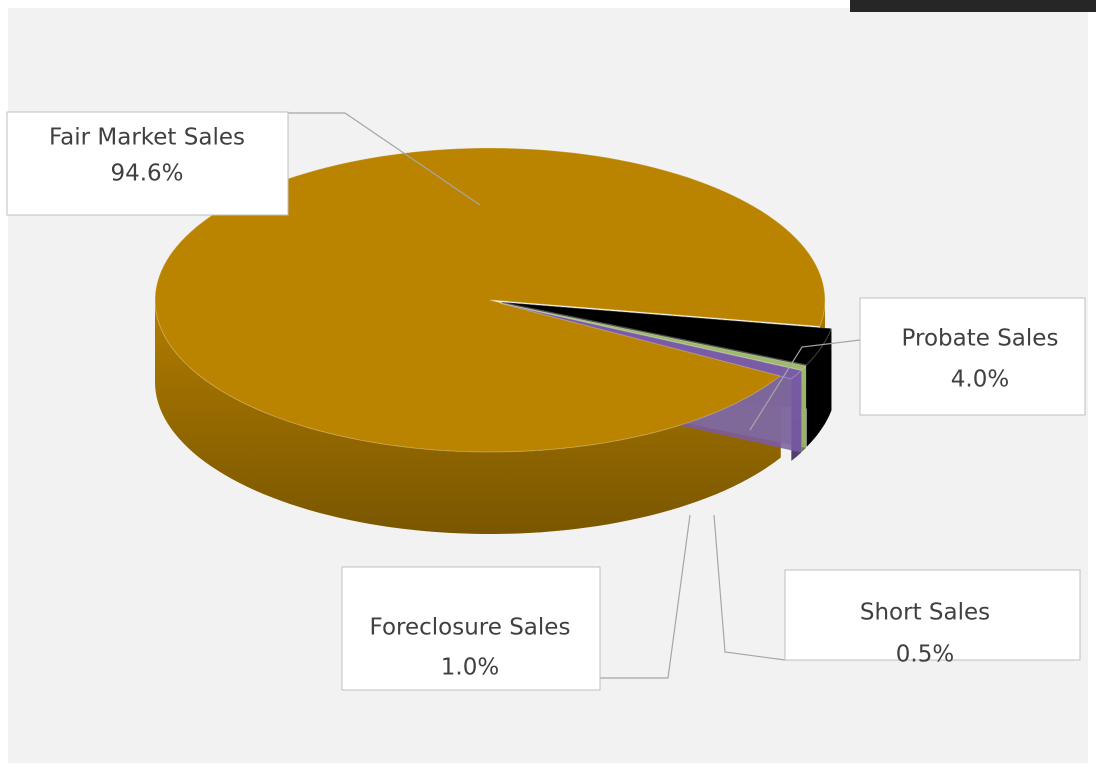 Image resolution: width=1096 pixels, height=771 pixels. I want to click on value-label: 94.6%, so click(146, 174).